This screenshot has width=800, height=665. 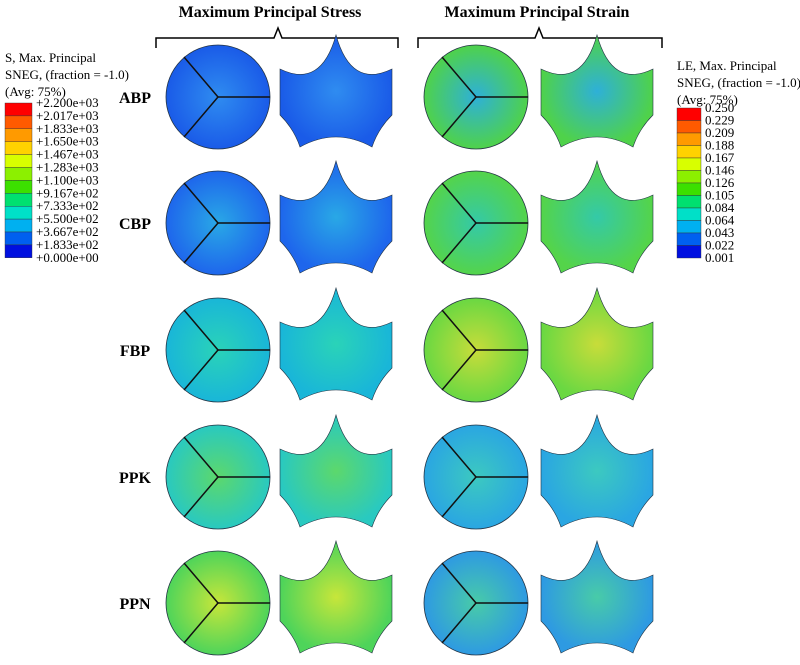 I want to click on legend-label: +0.000e+00, so click(x=67, y=257).